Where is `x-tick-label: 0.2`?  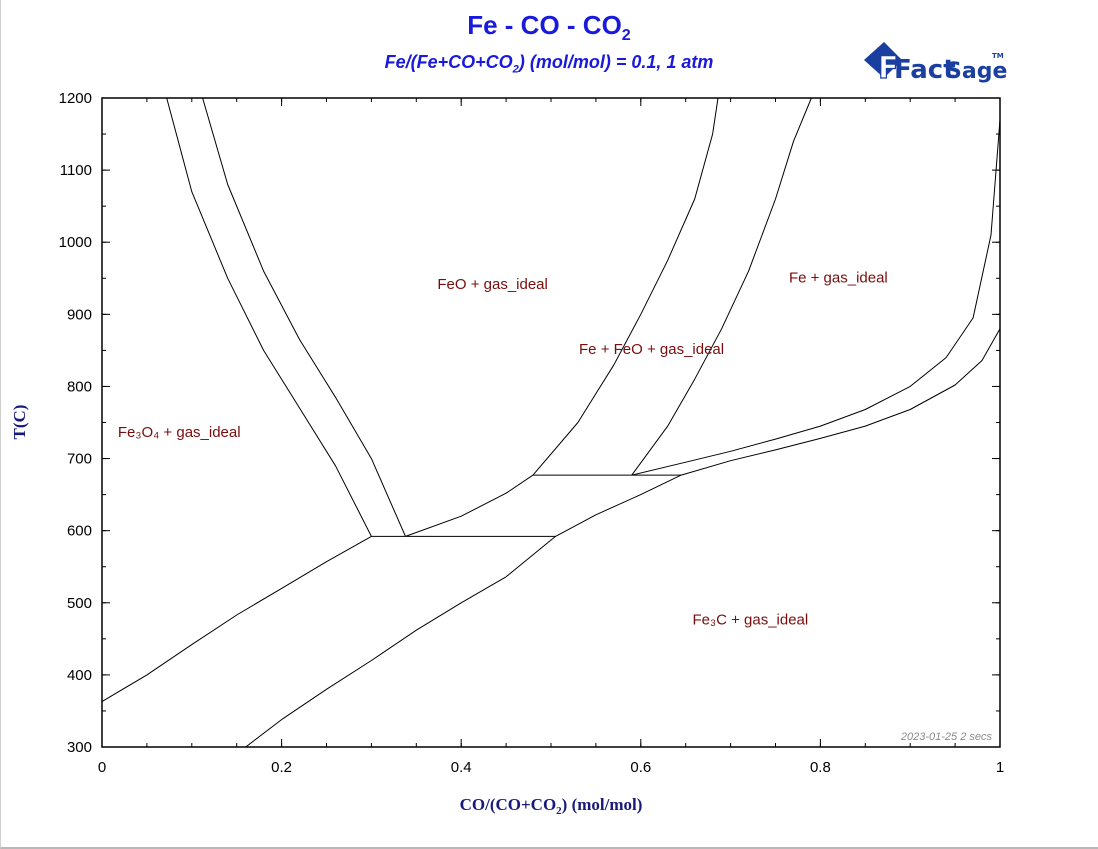
x-tick-label: 0.2 is located at coordinates (281, 767).